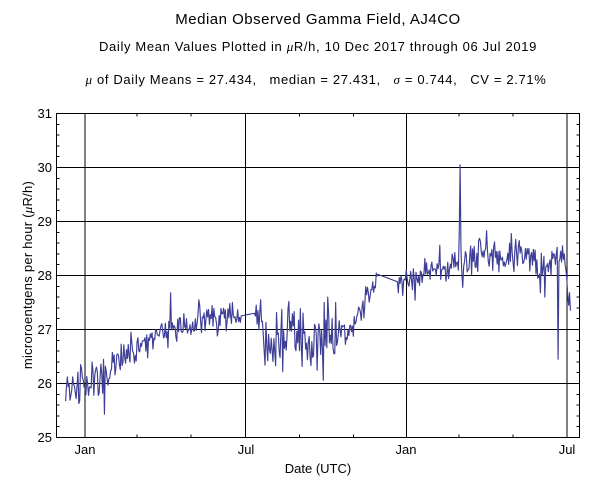  I want to click on svg-text: 25, so click(45, 437).